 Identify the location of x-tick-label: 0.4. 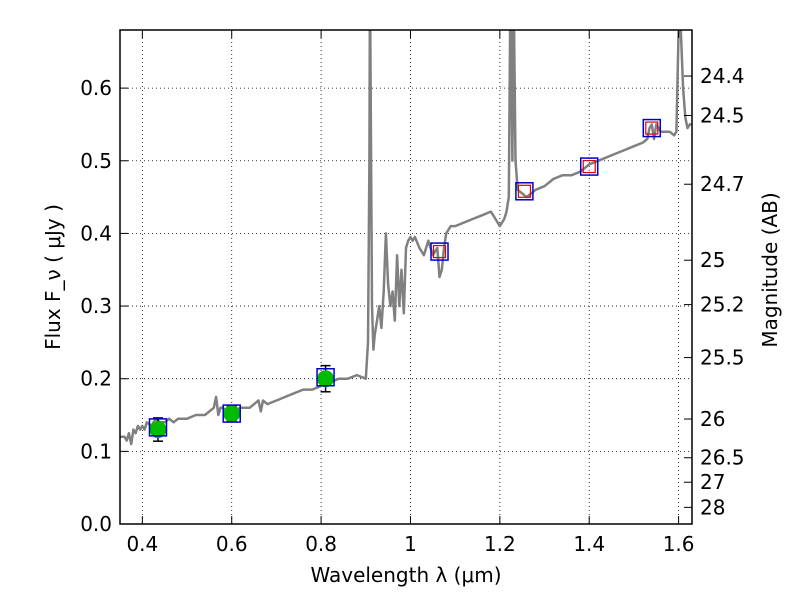
(142, 544).